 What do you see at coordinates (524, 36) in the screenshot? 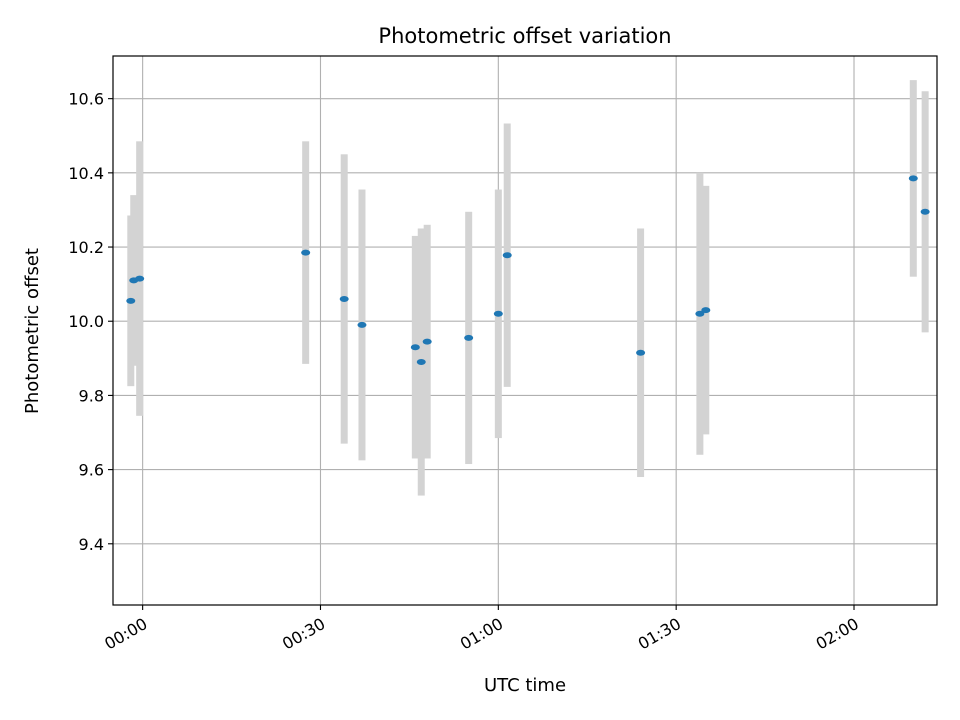
I see `chart-title: Photometric offset variation` at bounding box center [524, 36].